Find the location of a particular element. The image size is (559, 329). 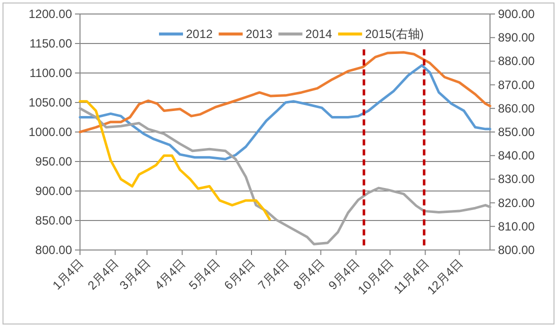

legend-label: 2013 is located at coordinates (259, 34).